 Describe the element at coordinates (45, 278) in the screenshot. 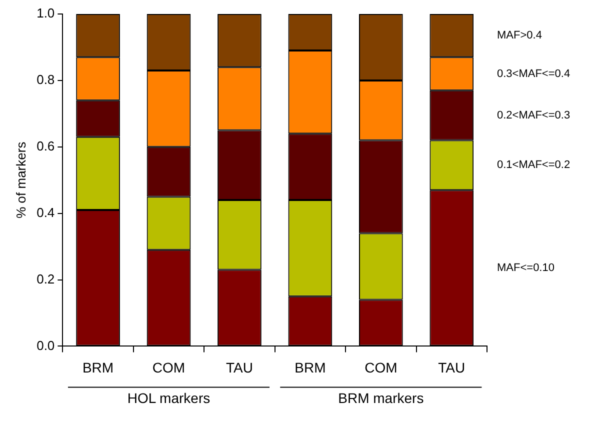

I see `y-tick-label: 0.2` at that location.